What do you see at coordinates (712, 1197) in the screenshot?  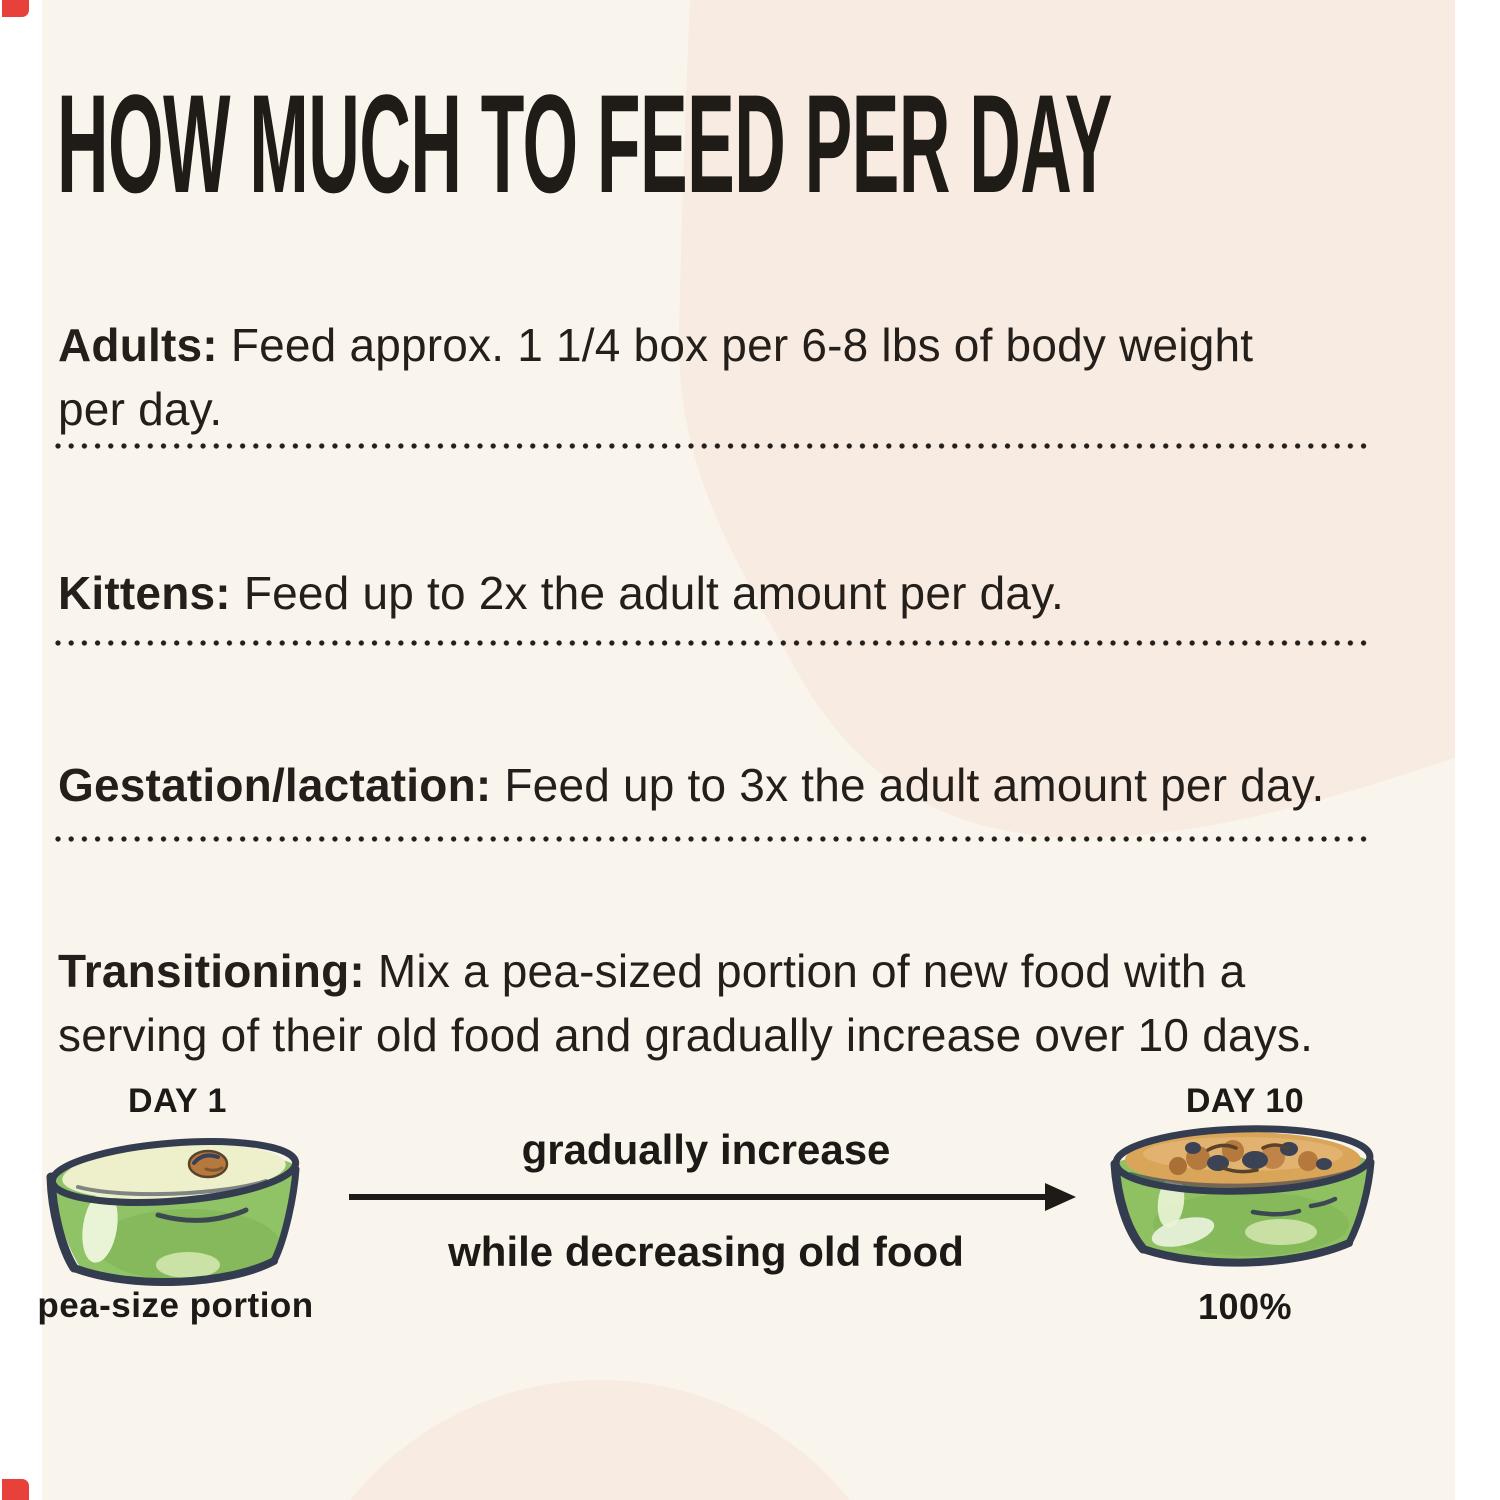 I see `transition-arrow-icon` at bounding box center [712, 1197].